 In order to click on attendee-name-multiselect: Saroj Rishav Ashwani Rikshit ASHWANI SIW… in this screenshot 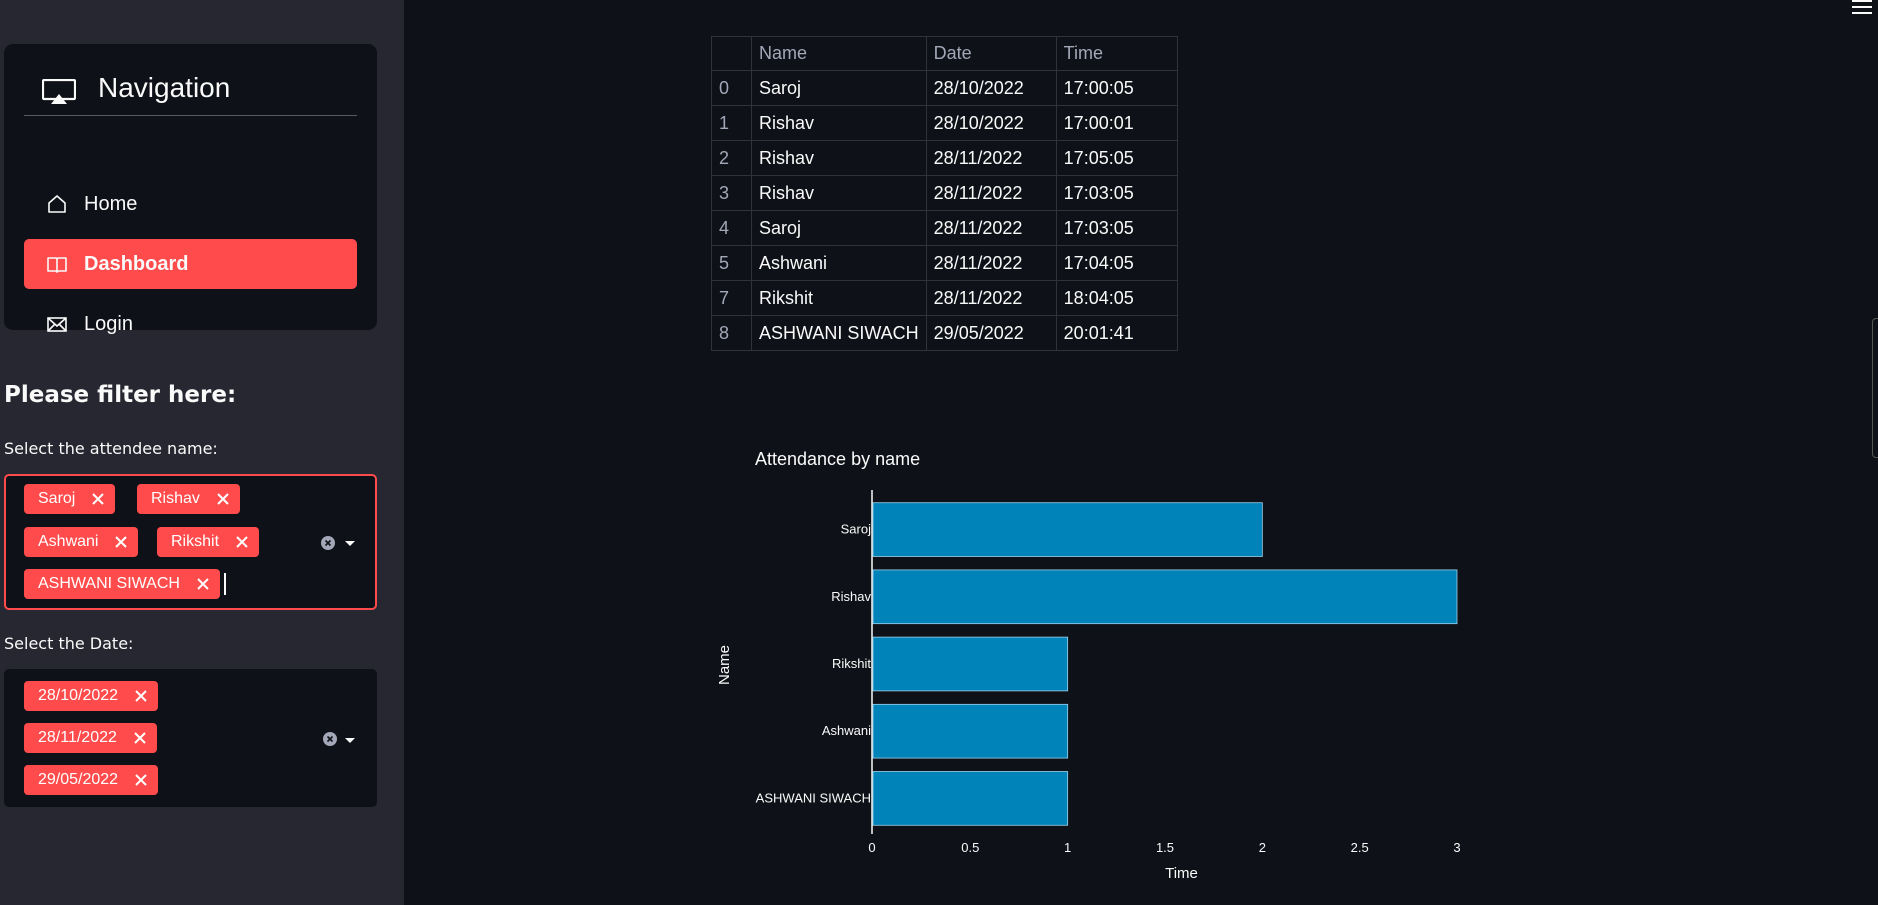, I will do `click(190, 542)`.